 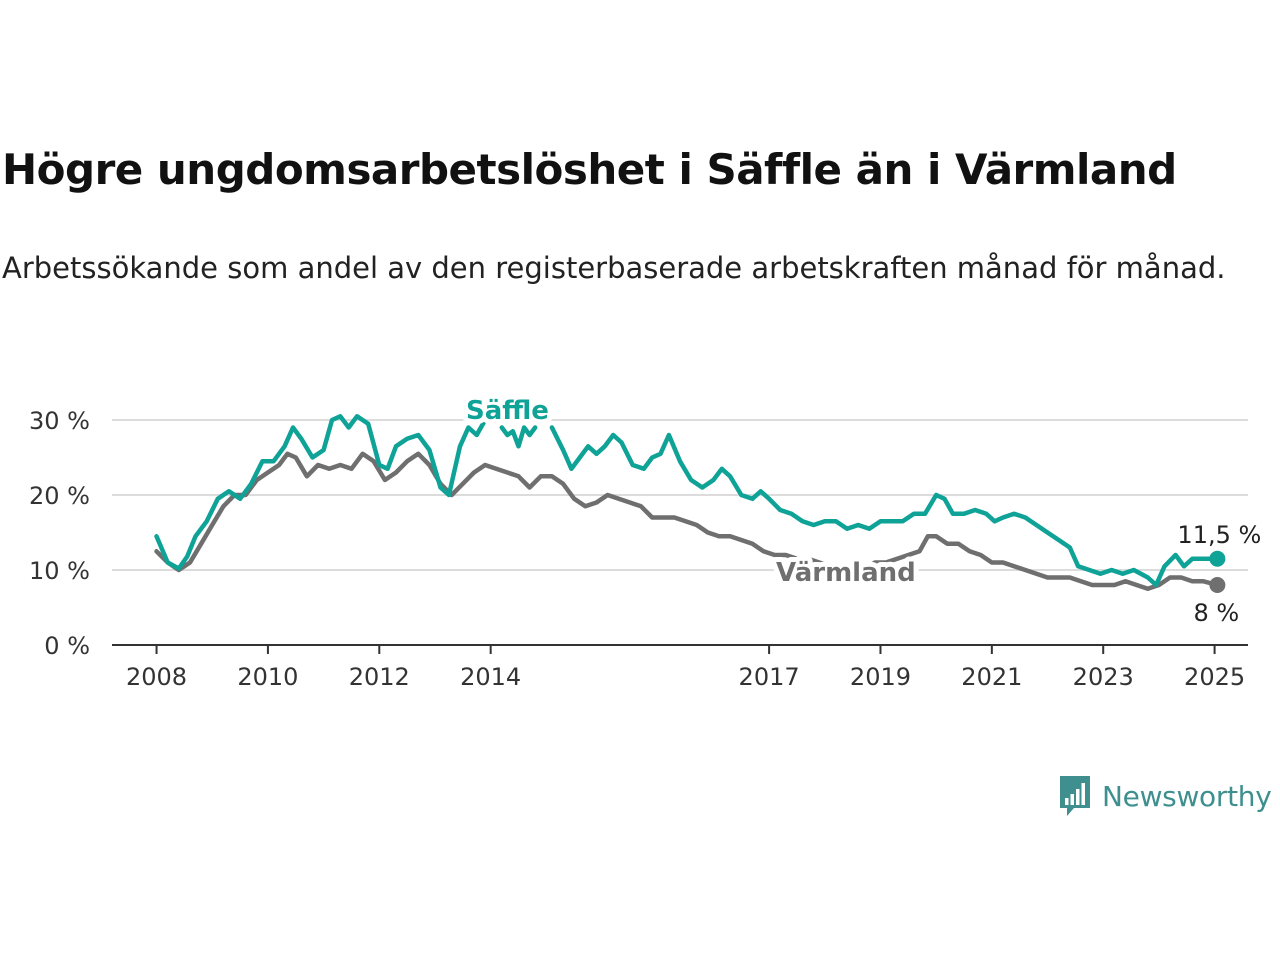 I want to click on series-label-saffle: Säffle, so click(x=507, y=411).